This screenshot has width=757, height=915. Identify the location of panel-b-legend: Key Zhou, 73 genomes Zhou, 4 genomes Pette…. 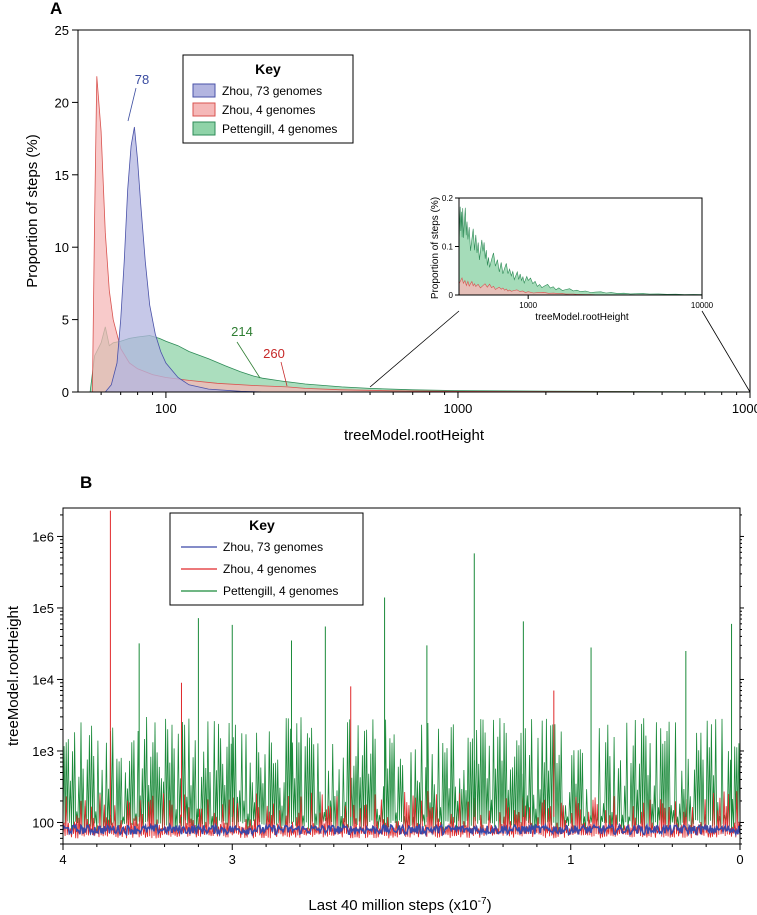
(266, 559).